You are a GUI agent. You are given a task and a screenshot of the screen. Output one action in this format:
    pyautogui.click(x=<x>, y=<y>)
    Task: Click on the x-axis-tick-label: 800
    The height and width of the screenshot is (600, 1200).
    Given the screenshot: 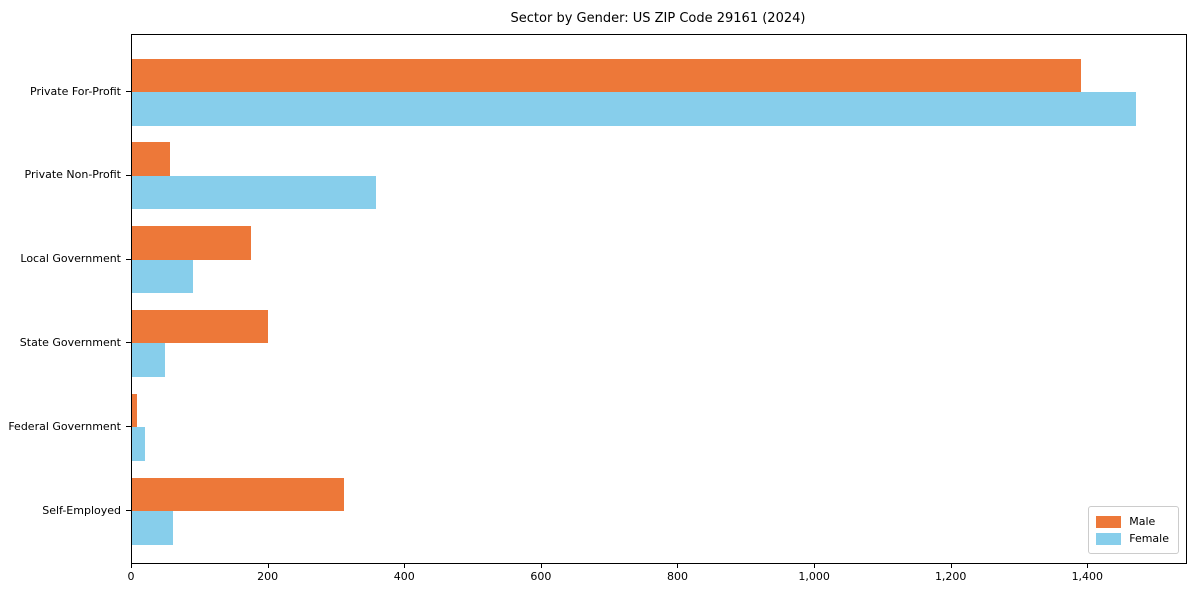 What is the action you would take?
    pyautogui.click(x=677, y=576)
    